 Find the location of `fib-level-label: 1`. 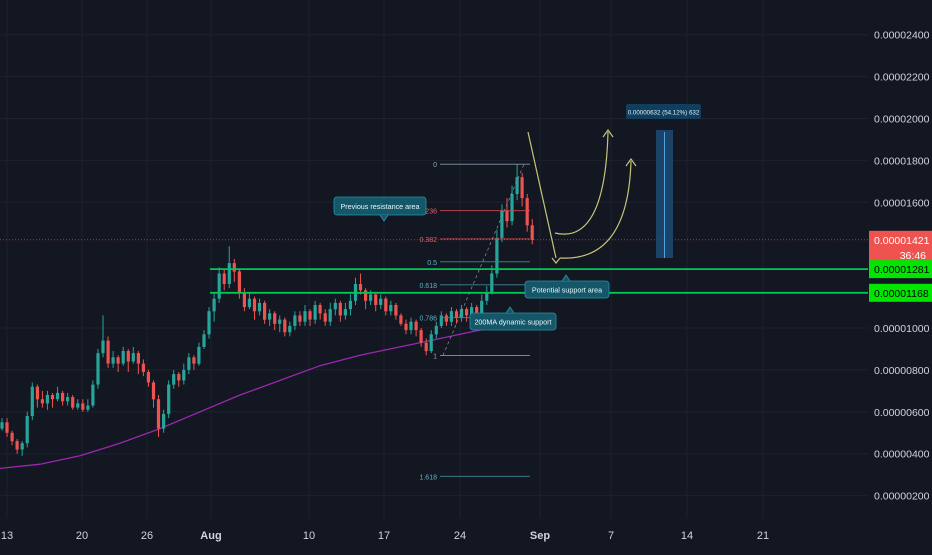

fib-level-label: 1 is located at coordinates (435, 356).